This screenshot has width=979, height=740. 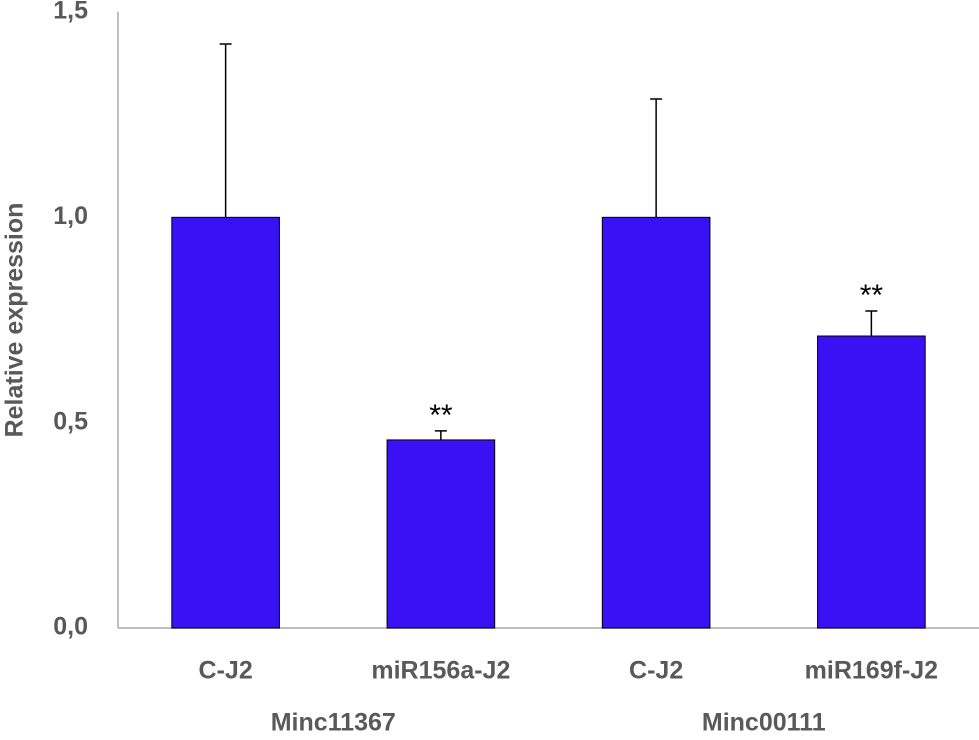 What do you see at coordinates (333, 723) in the screenshot?
I see `group-label: Minc11367` at bounding box center [333, 723].